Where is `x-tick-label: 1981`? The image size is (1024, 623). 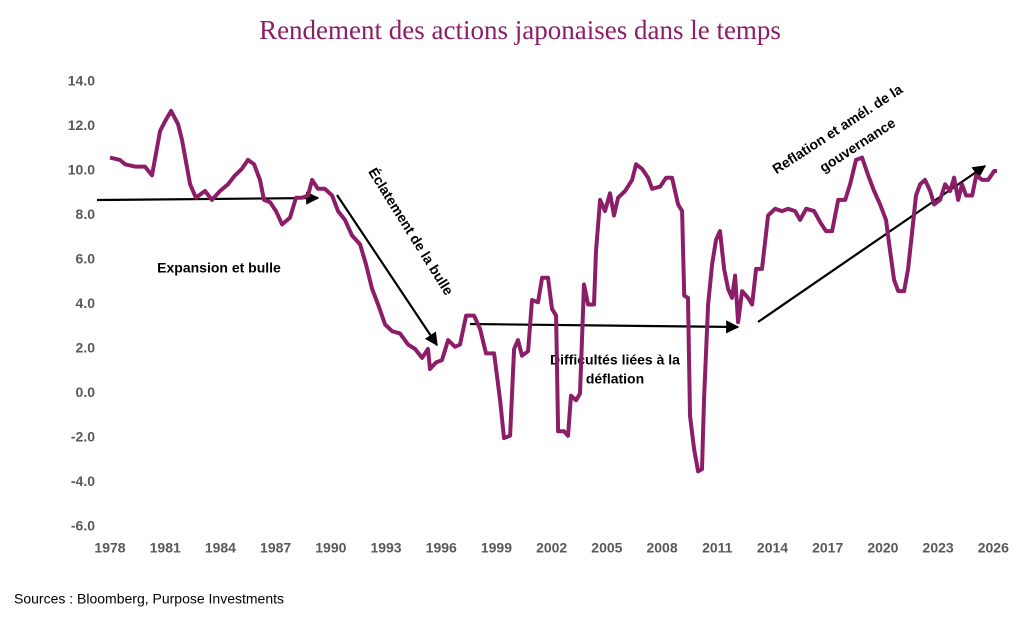
x-tick-label: 1981 is located at coordinates (165, 548).